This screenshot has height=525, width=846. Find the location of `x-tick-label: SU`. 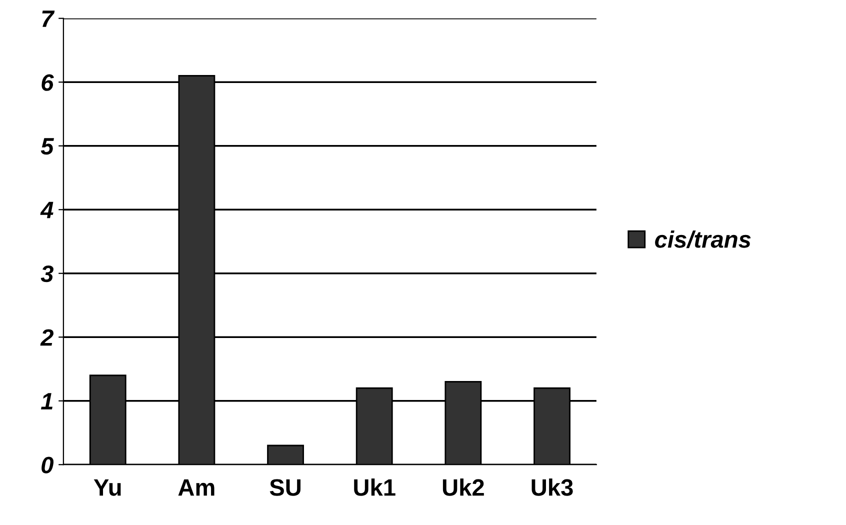

x-tick-label: SU is located at coordinates (285, 487).